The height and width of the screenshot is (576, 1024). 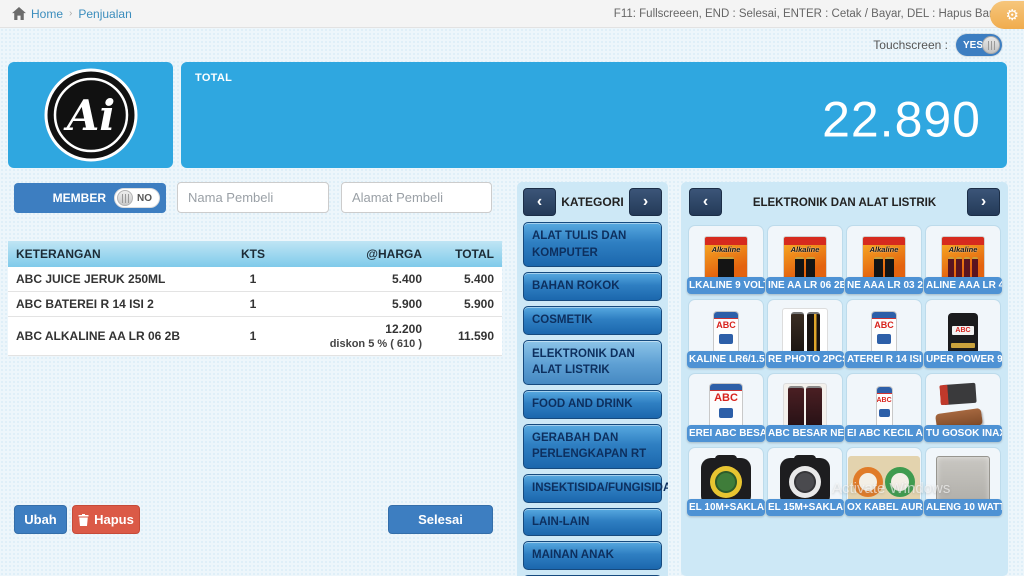 What do you see at coordinates (592, 362) in the screenshot?
I see `category-button: ELEKTRONIK DAN ALAT LISTRIK` at bounding box center [592, 362].